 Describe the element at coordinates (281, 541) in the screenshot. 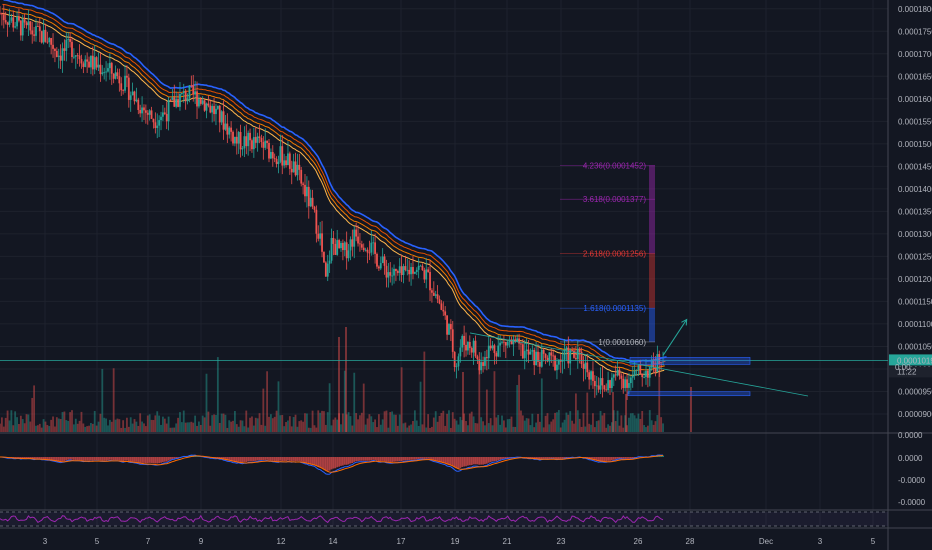

I see `time-tick-label: 12` at that location.